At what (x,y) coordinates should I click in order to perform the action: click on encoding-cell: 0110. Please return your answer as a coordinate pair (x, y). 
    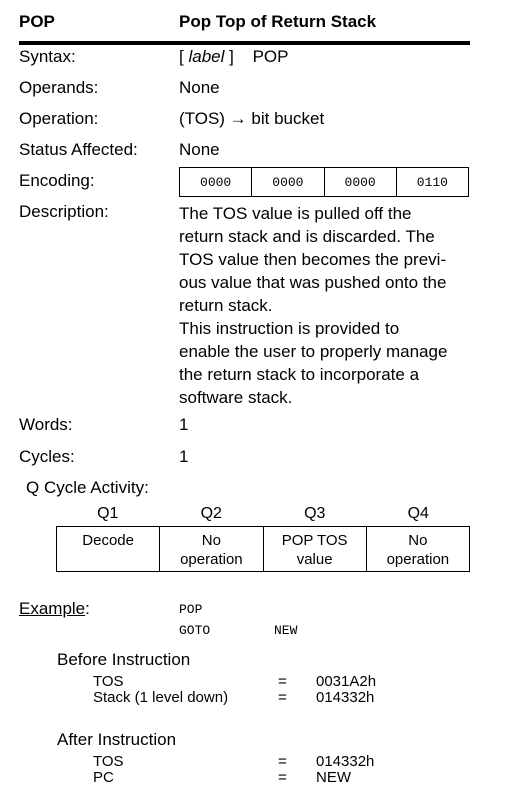
    Looking at the image, I should click on (431, 182).